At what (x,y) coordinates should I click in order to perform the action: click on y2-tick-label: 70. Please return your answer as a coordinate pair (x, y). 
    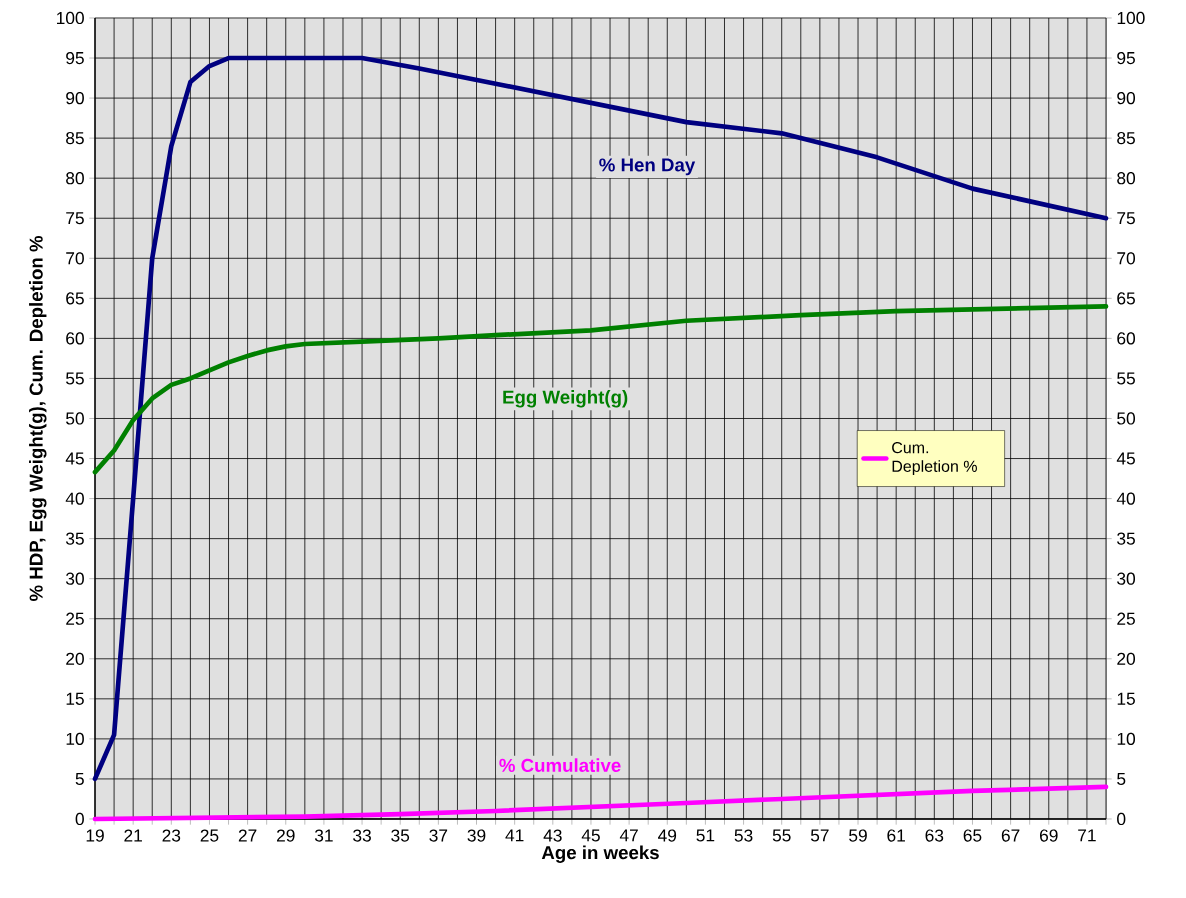
    Looking at the image, I should click on (1126, 258).